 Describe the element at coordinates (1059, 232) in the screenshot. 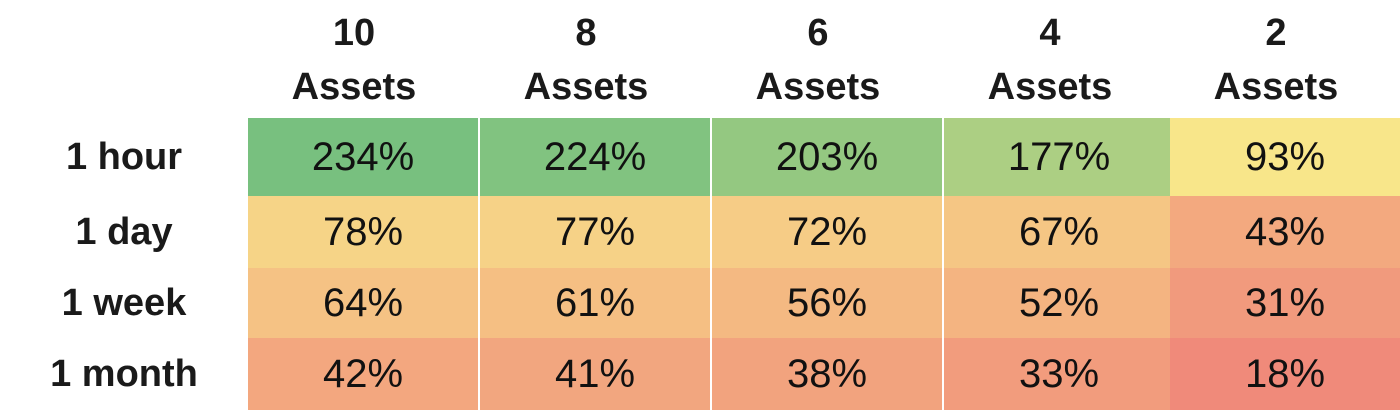

I see `heatmap-cell: 67%` at that location.